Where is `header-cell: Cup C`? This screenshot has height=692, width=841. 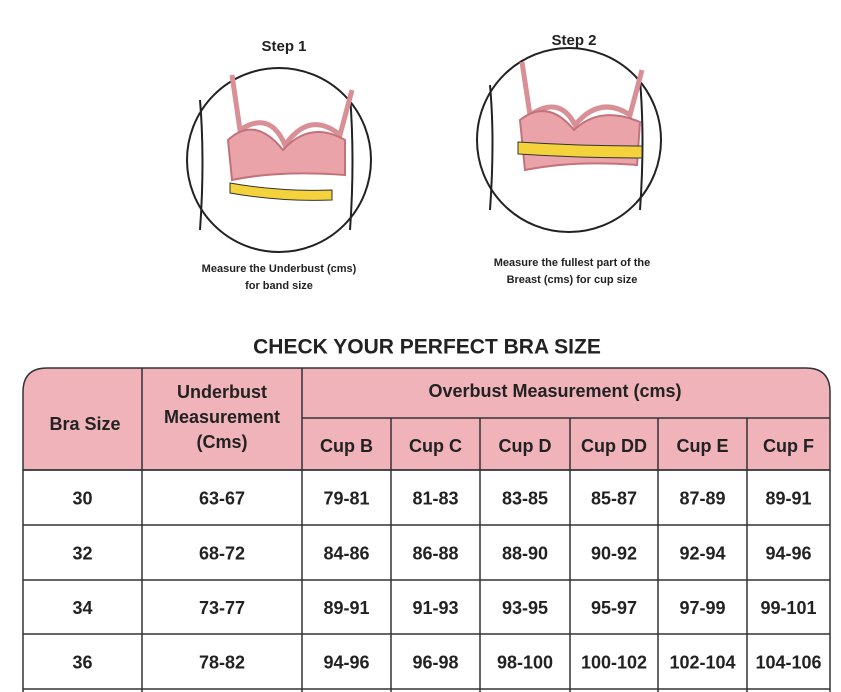
header-cell: Cup C is located at coordinates (435, 446).